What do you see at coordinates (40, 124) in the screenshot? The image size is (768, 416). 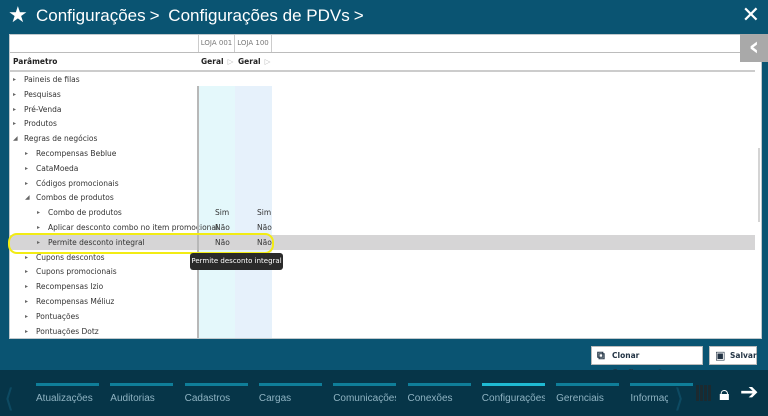 I see `row-label: Produtos` at bounding box center [40, 124].